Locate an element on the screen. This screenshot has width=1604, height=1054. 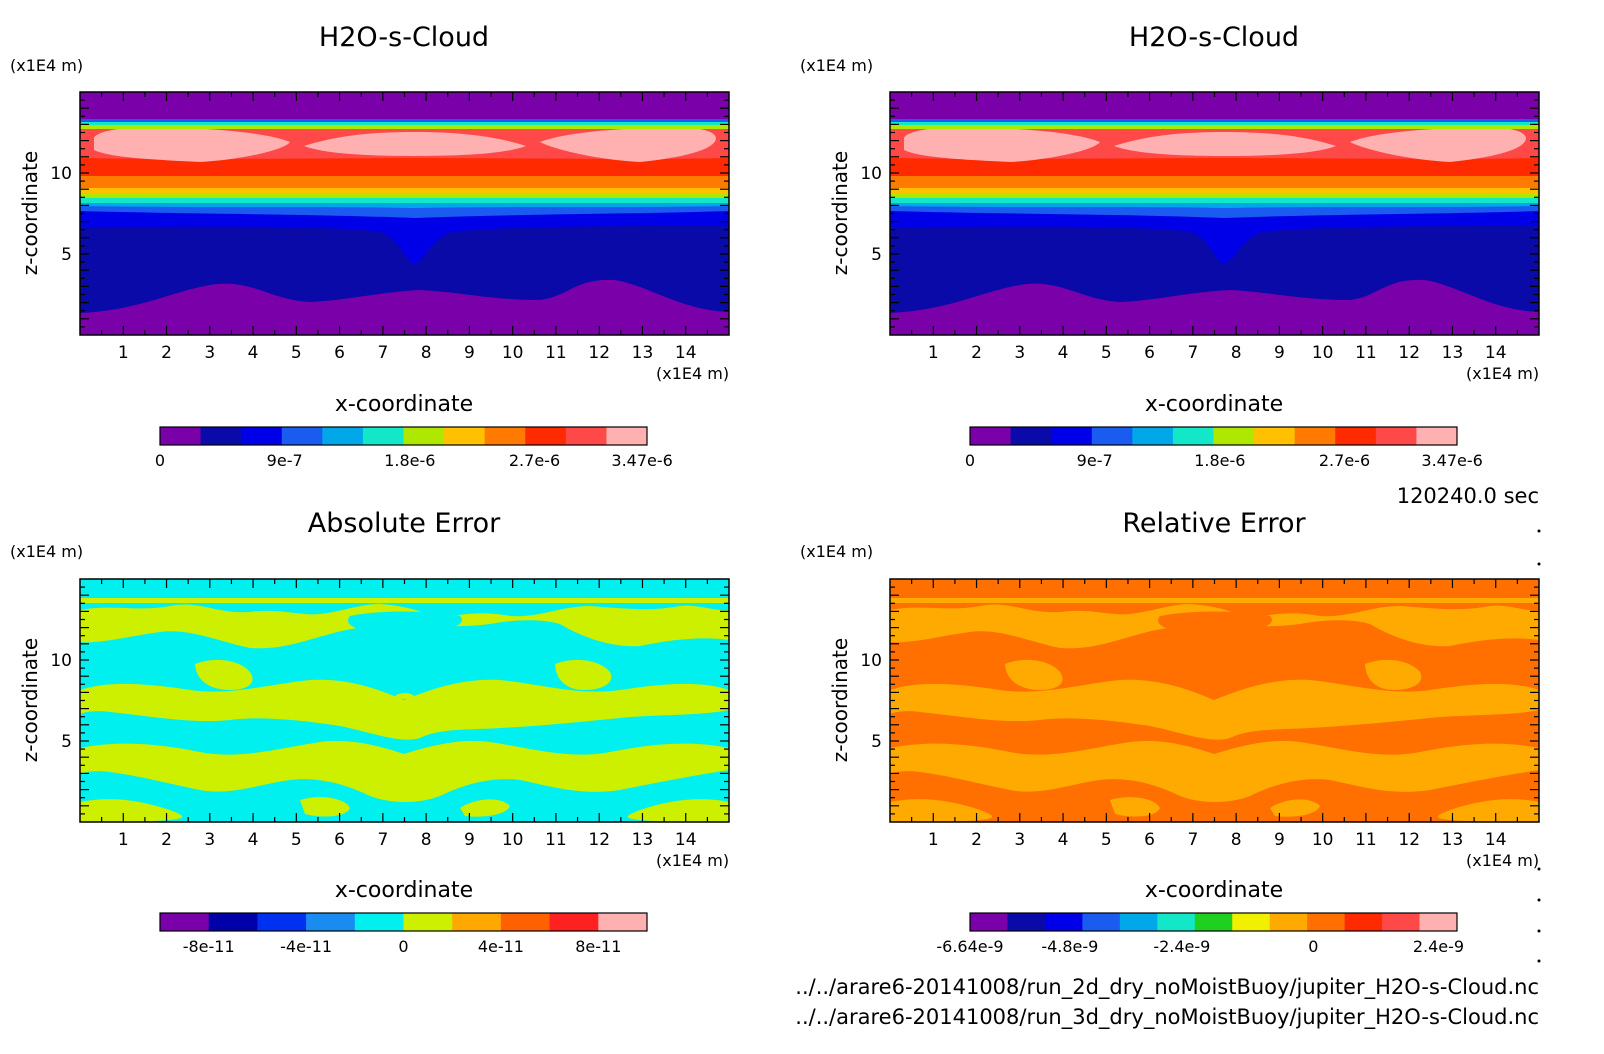
colorbar: -6.64e-9 -4.8e-9 -2.4e-9 0 2.4e-9 is located at coordinates (1200, 934).